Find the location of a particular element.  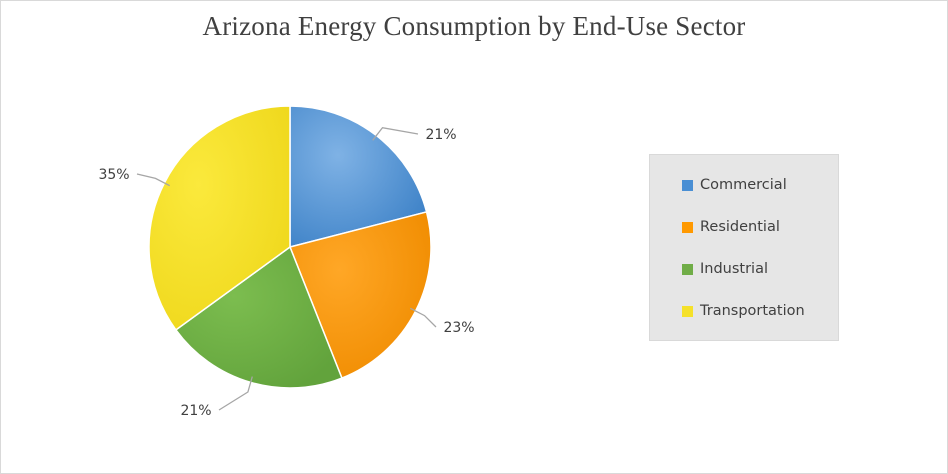

data-label-transportation: 35% is located at coordinates (113, 175).